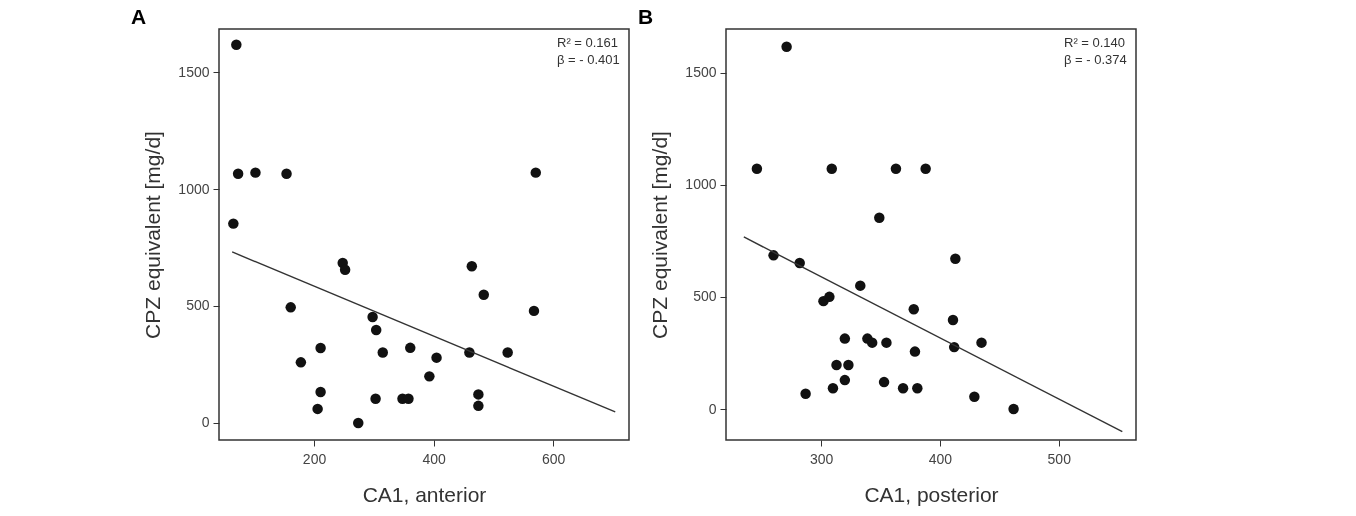  What do you see at coordinates (1059, 458) in the screenshot?
I see `x-tick-label: 500` at bounding box center [1059, 458].